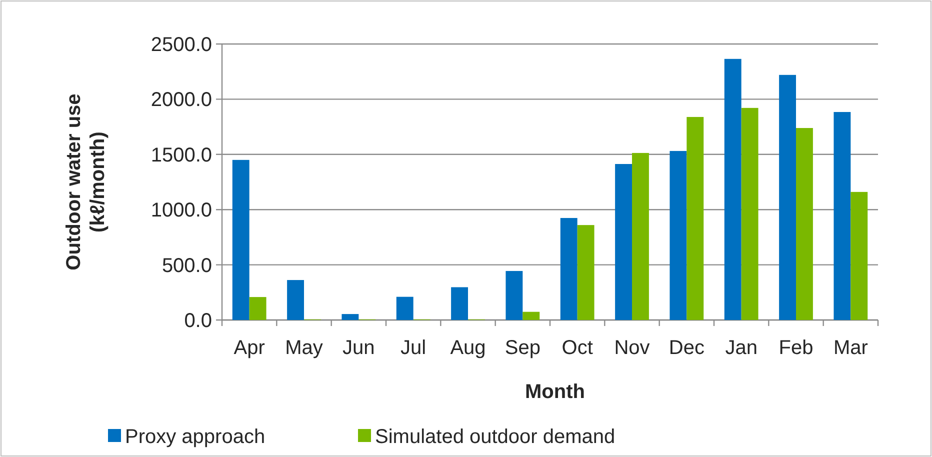 The height and width of the screenshot is (457, 932). What do you see at coordinates (796, 348) in the screenshot?
I see `x-tick-label: Feb` at bounding box center [796, 348].